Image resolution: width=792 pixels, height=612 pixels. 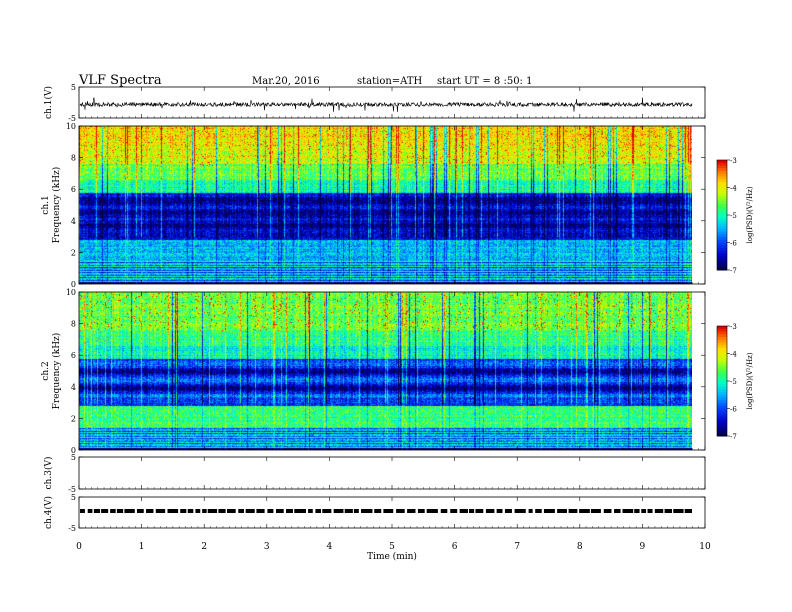 I want to click on ch2-spectrogram-channel-label: ch.2, so click(x=46, y=370).